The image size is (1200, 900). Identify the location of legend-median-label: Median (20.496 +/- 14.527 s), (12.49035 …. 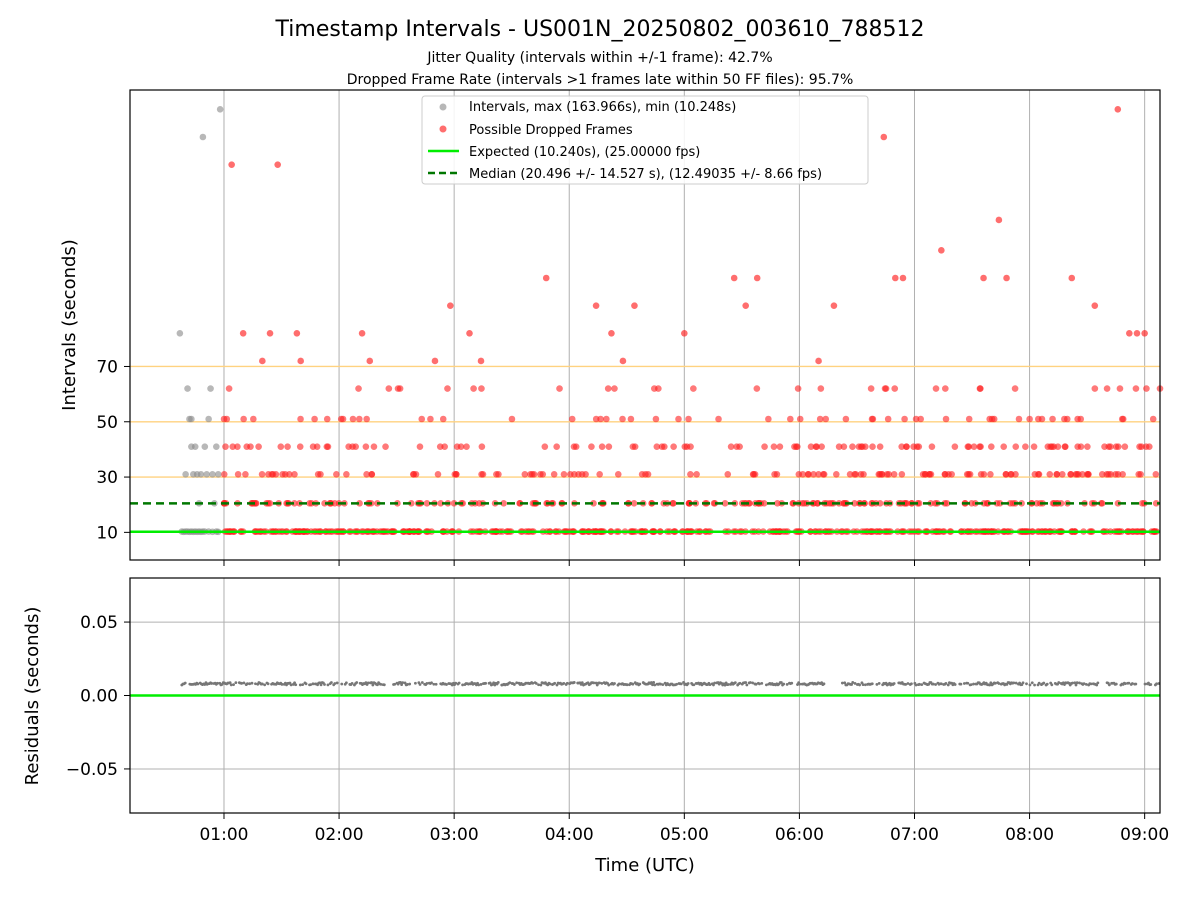
(645, 174).